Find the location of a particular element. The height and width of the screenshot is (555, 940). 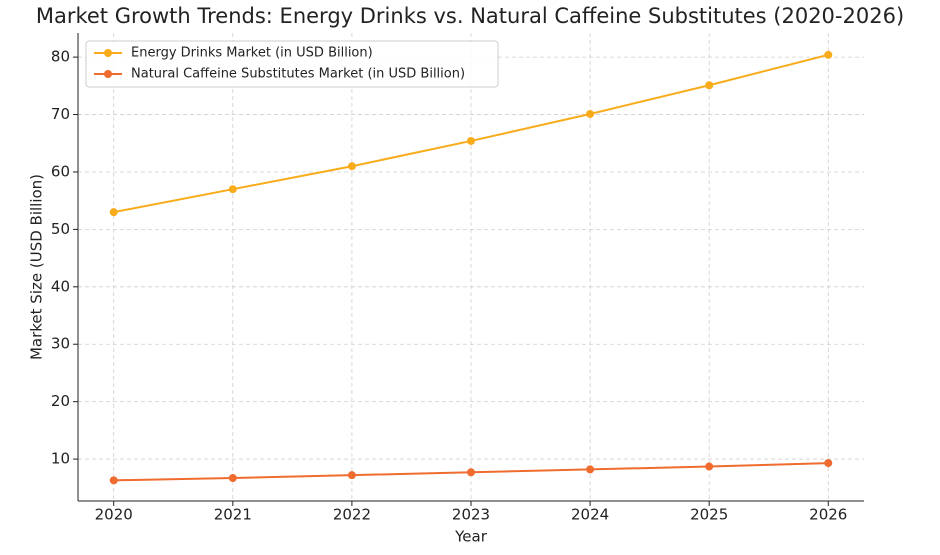

y-tick-label: 70 is located at coordinates (60, 114).